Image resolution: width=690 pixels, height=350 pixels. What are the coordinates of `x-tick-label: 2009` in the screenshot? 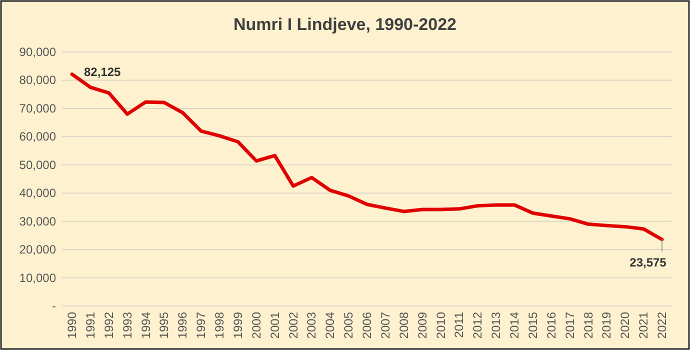 It's located at (422, 325).